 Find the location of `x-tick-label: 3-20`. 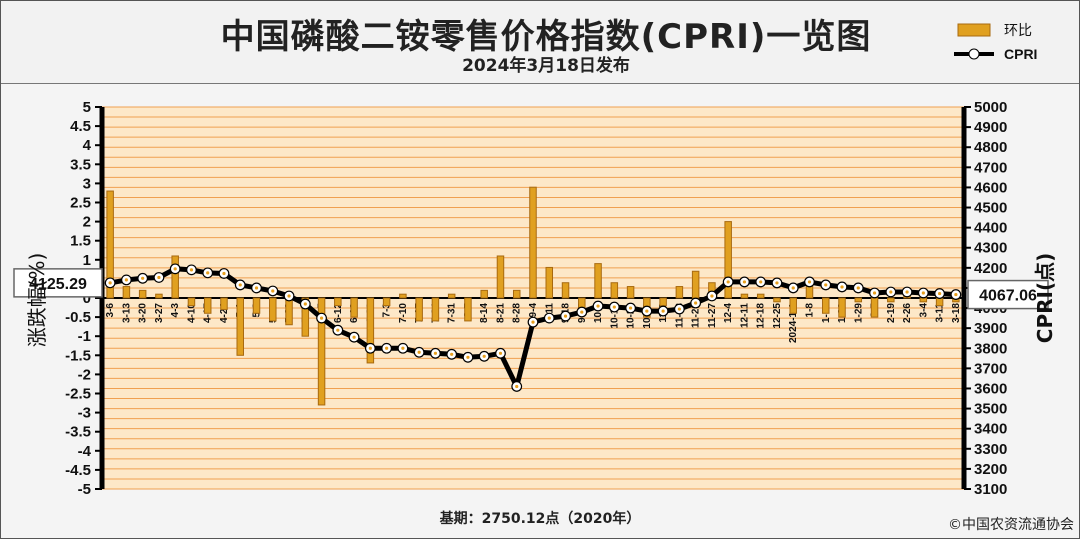

x-tick-label: 3-20 is located at coordinates (143, 313).